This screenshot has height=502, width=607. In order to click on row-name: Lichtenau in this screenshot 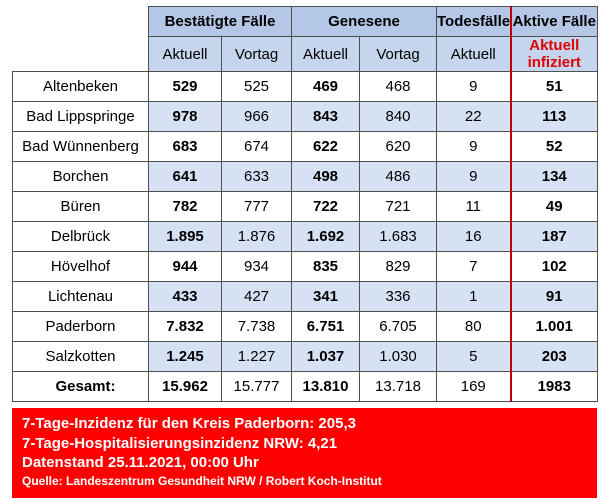, I will do `click(80, 296)`.